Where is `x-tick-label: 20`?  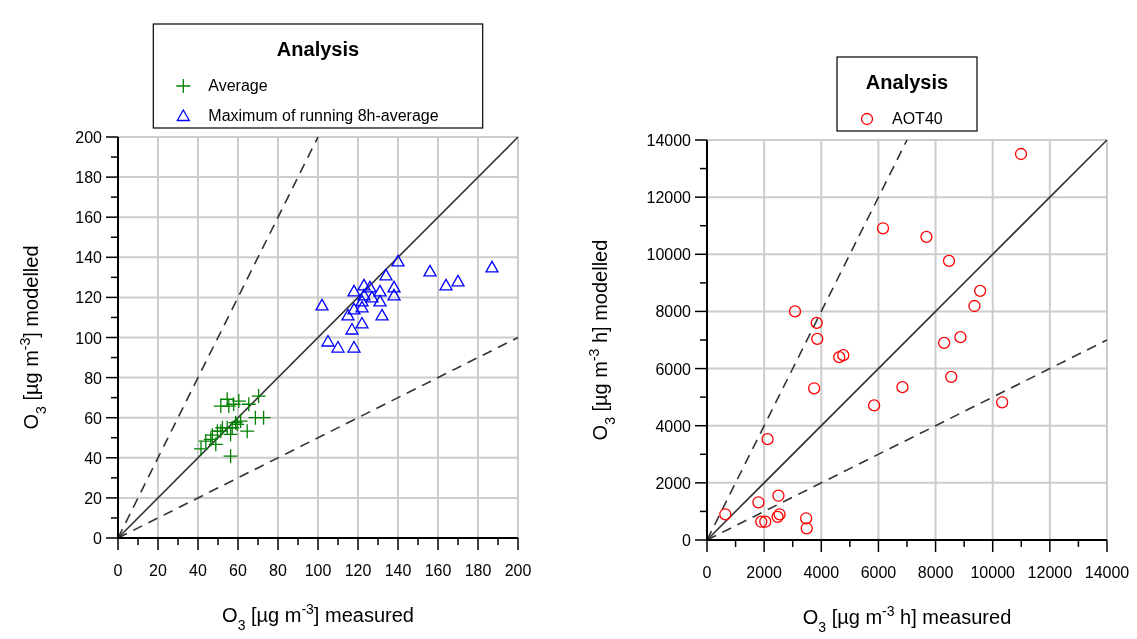
x-tick-label: 20 is located at coordinates (158, 570).